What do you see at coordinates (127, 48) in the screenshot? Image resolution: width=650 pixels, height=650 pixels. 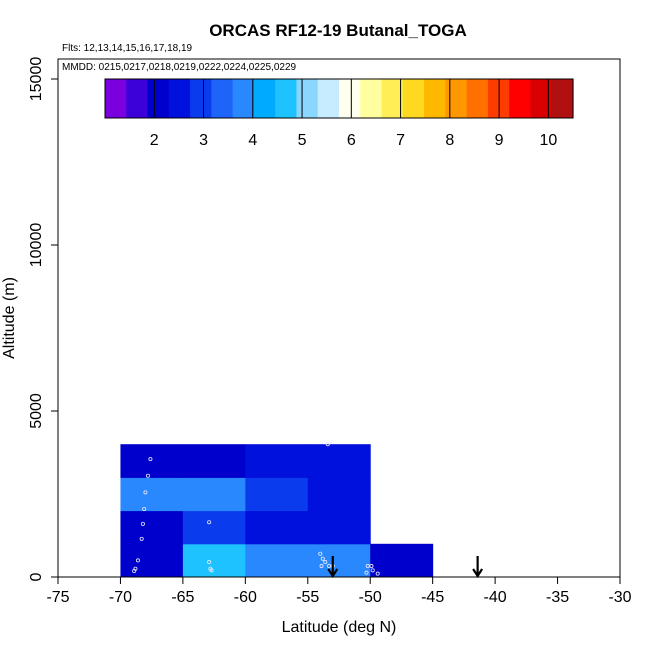 I see `flights-label: Flts: 12,13,14,15,16,17,18,19` at bounding box center [127, 48].